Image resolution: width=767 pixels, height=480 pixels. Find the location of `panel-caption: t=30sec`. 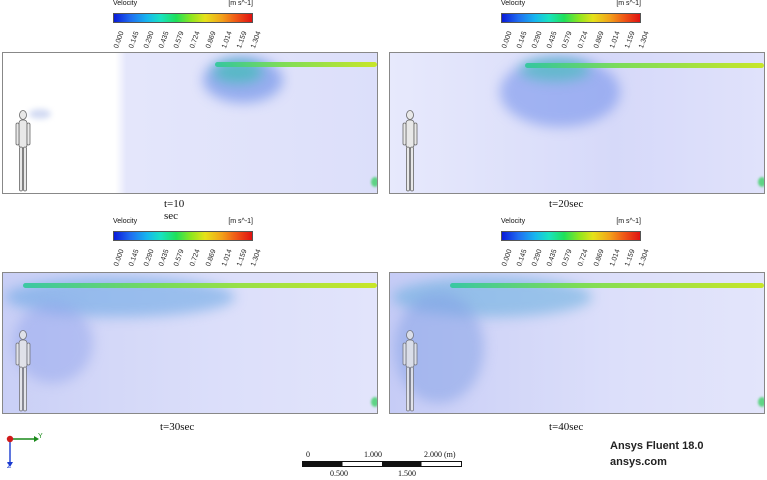

panel-caption: t=30sec is located at coordinates (177, 427).